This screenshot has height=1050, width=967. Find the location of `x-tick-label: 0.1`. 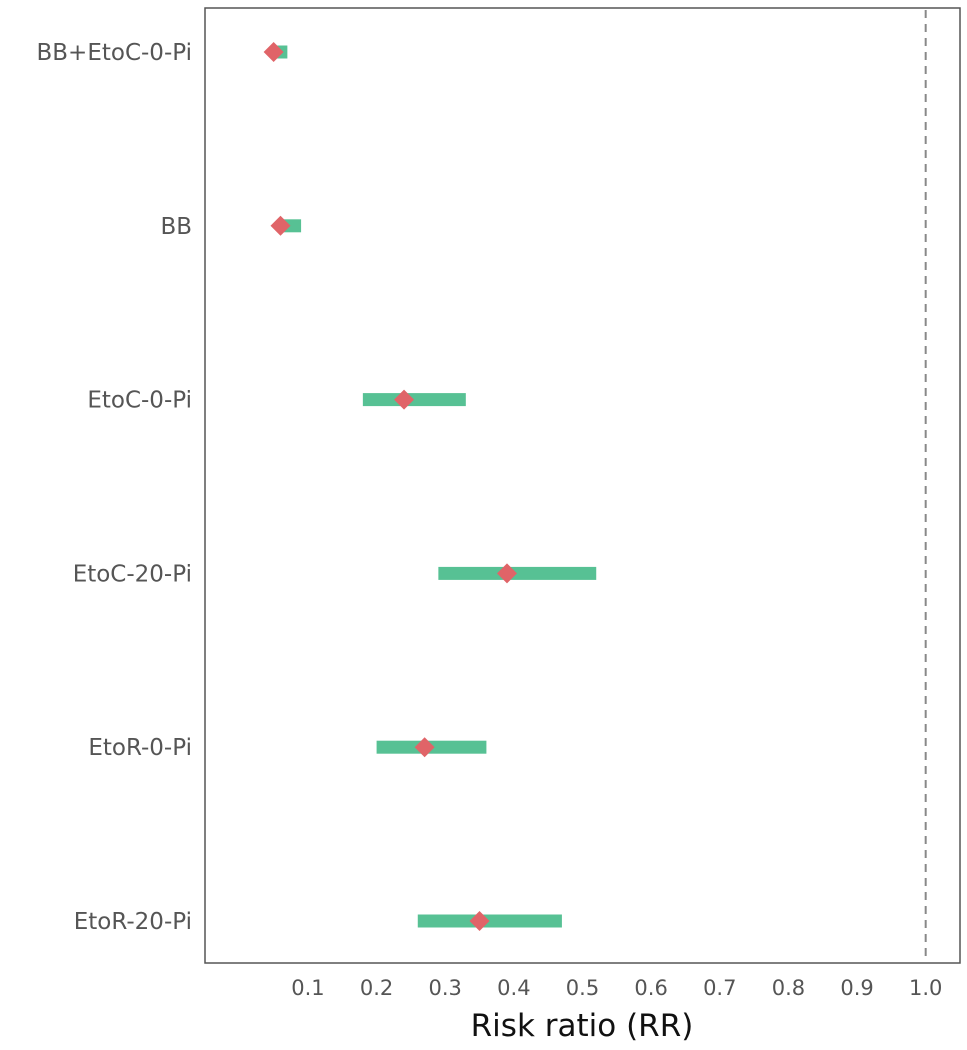

x-tick-label: 0.1 is located at coordinates (307, 988).